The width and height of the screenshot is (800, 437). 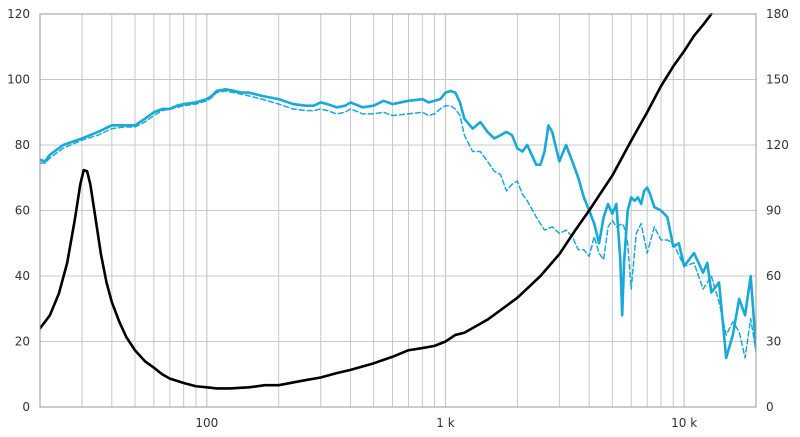 What do you see at coordinates (770, 407) in the screenshot?
I see `y-right-tick-label: 0` at bounding box center [770, 407].